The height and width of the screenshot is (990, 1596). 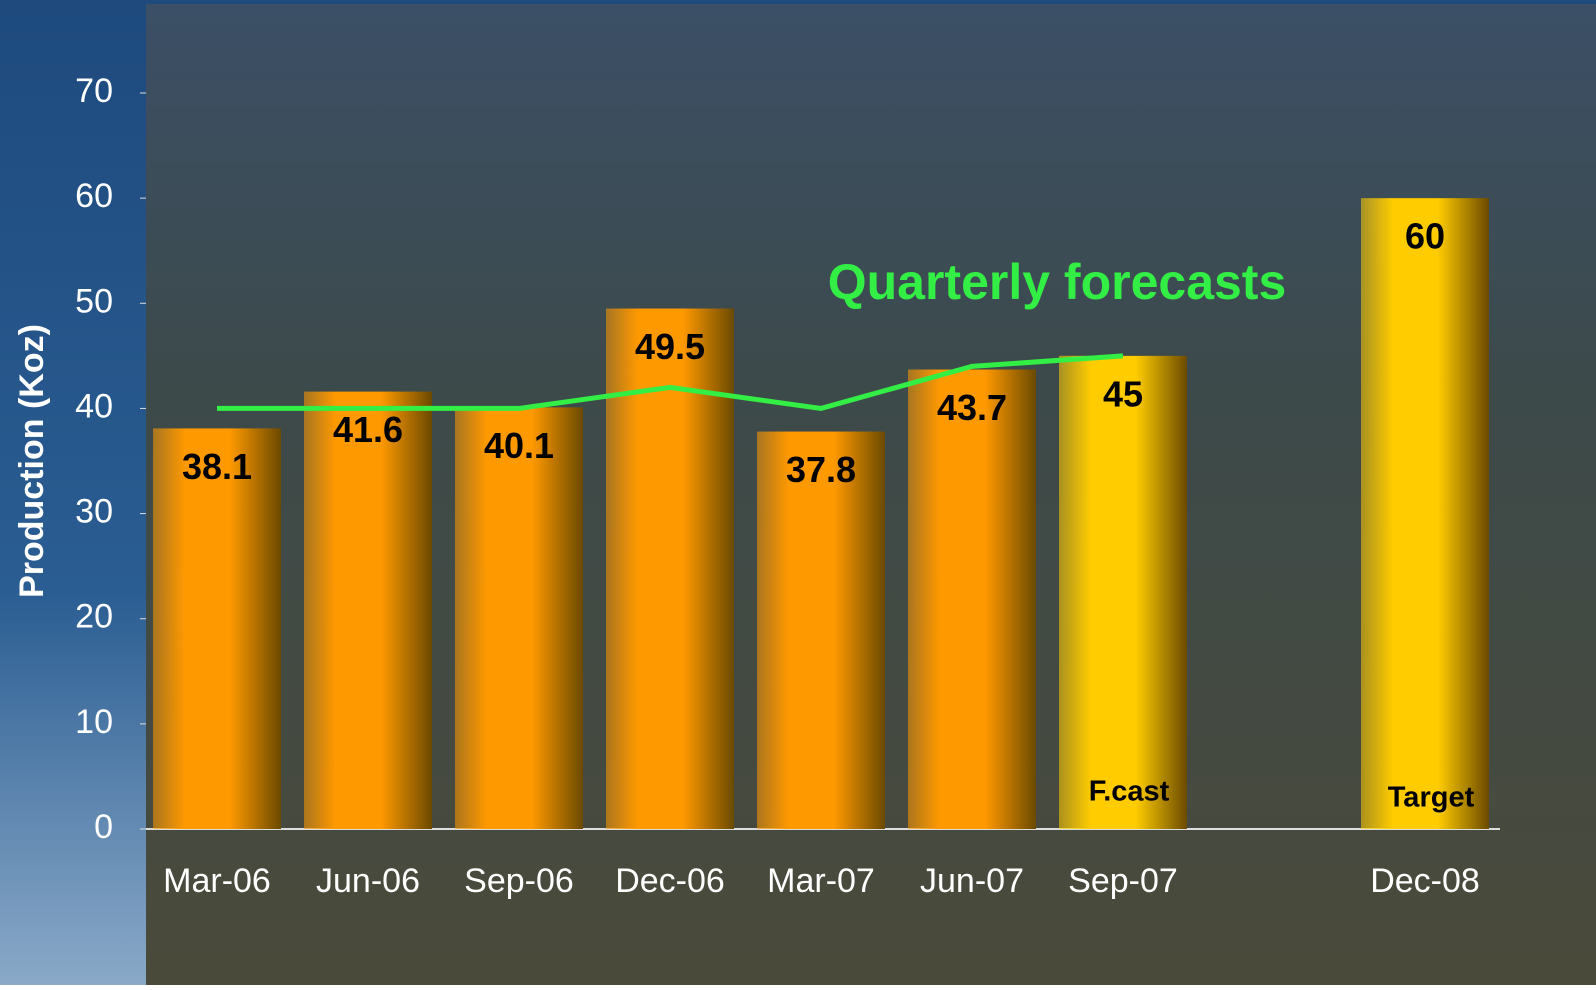 What do you see at coordinates (670, 382) in the screenshot?
I see `forecast-line` at bounding box center [670, 382].